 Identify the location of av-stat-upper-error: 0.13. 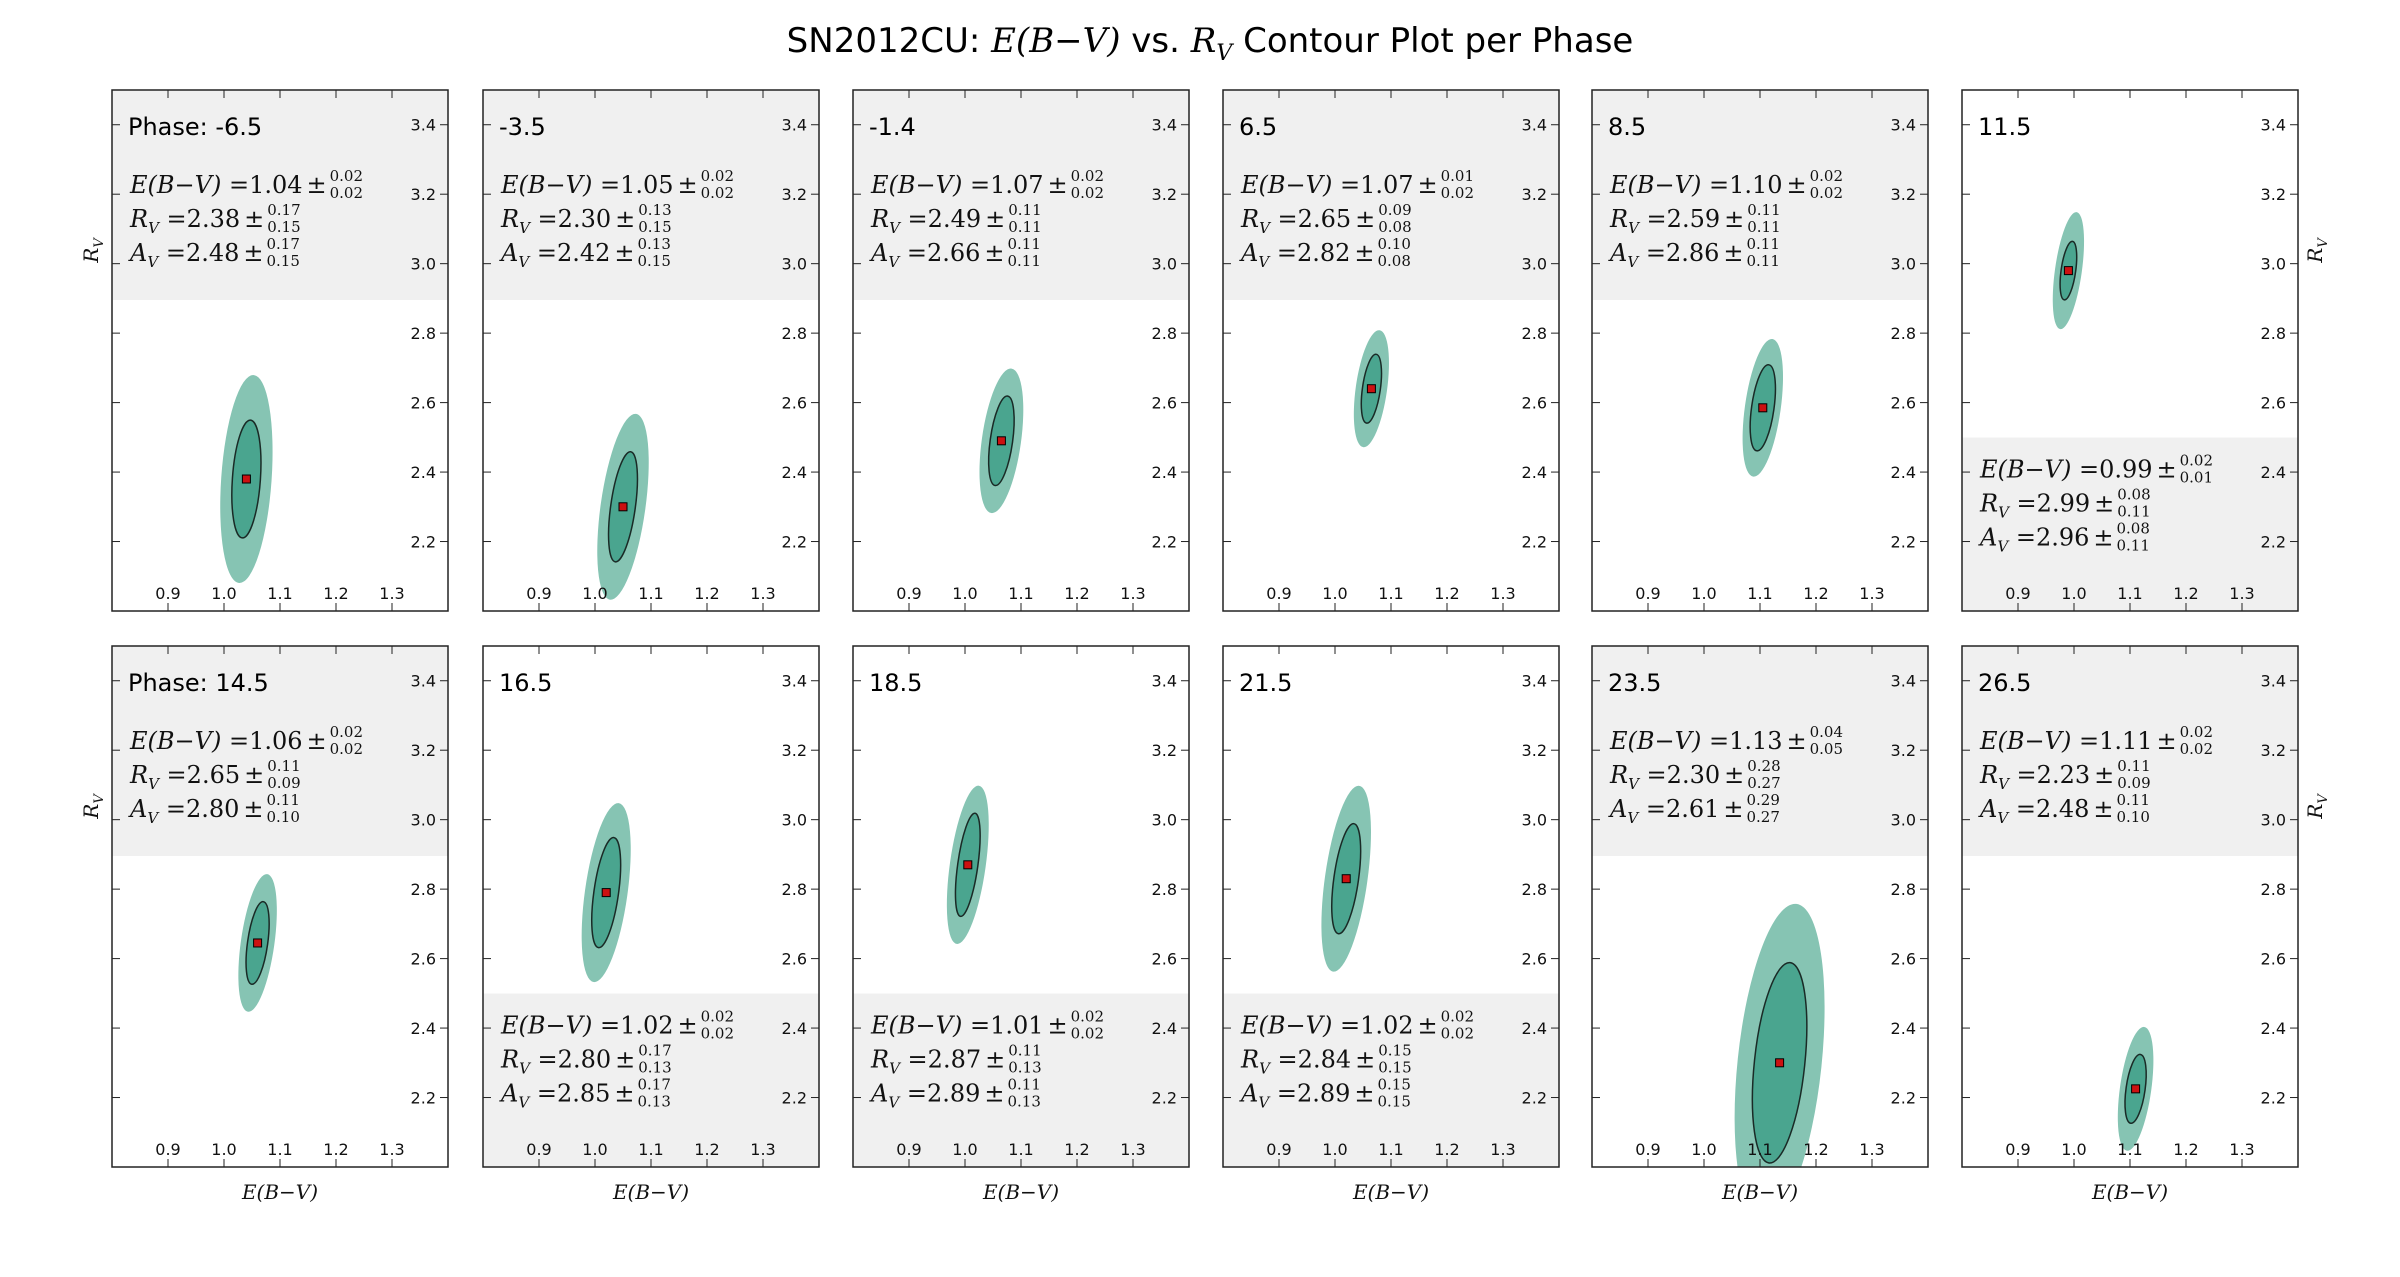
(653, 244).